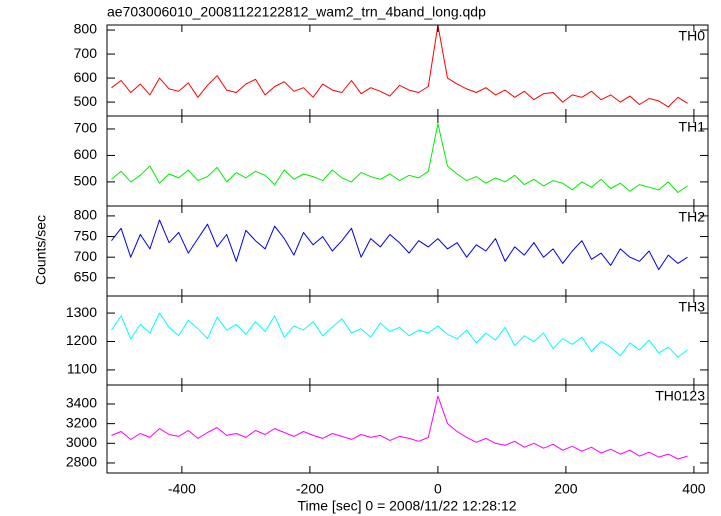 Image resolution: width=721 pixels, height=516 pixels. Describe the element at coordinates (81, 442) in the screenshot. I see `y-tick-label: 3000` at that location.